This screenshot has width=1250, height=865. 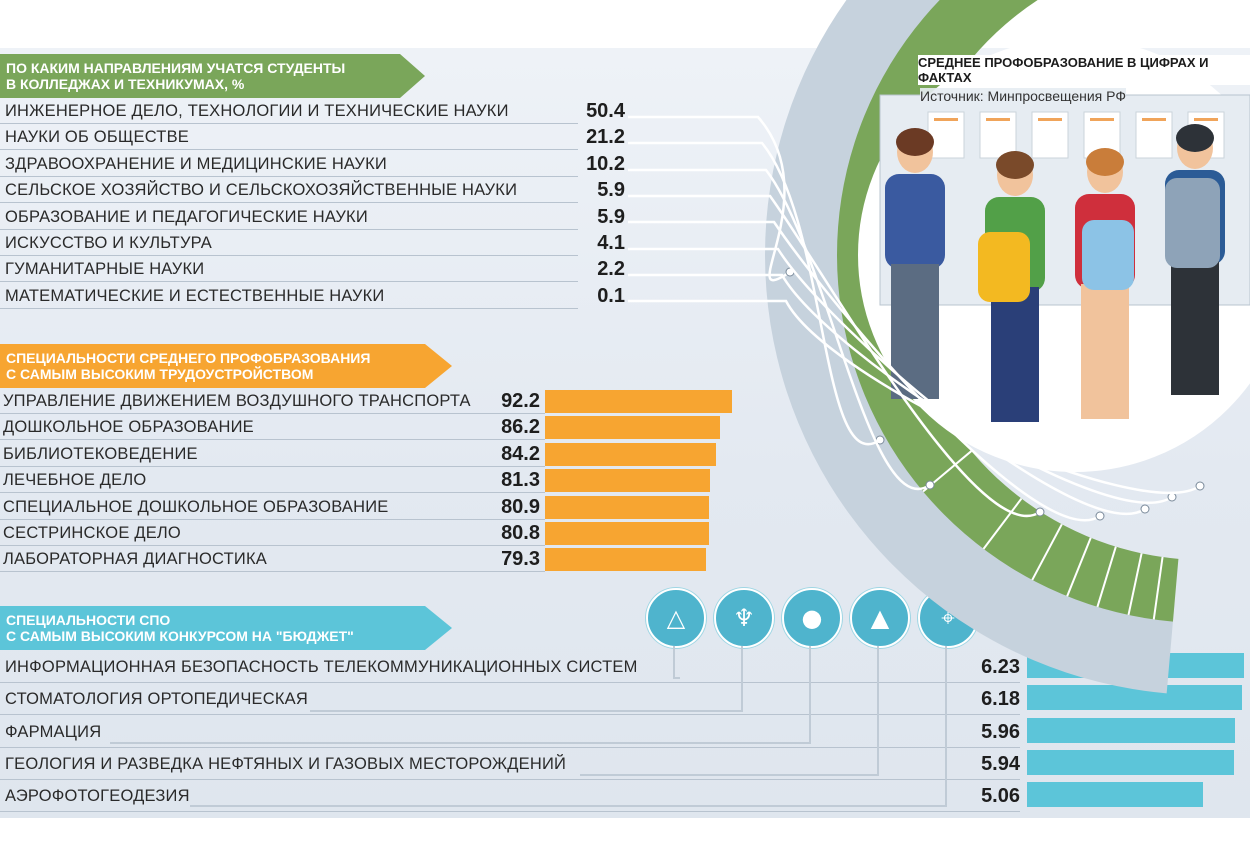 What do you see at coordinates (520, 453) in the screenshot?
I see `employment-value: 84.2` at bounding box center [520, 453].